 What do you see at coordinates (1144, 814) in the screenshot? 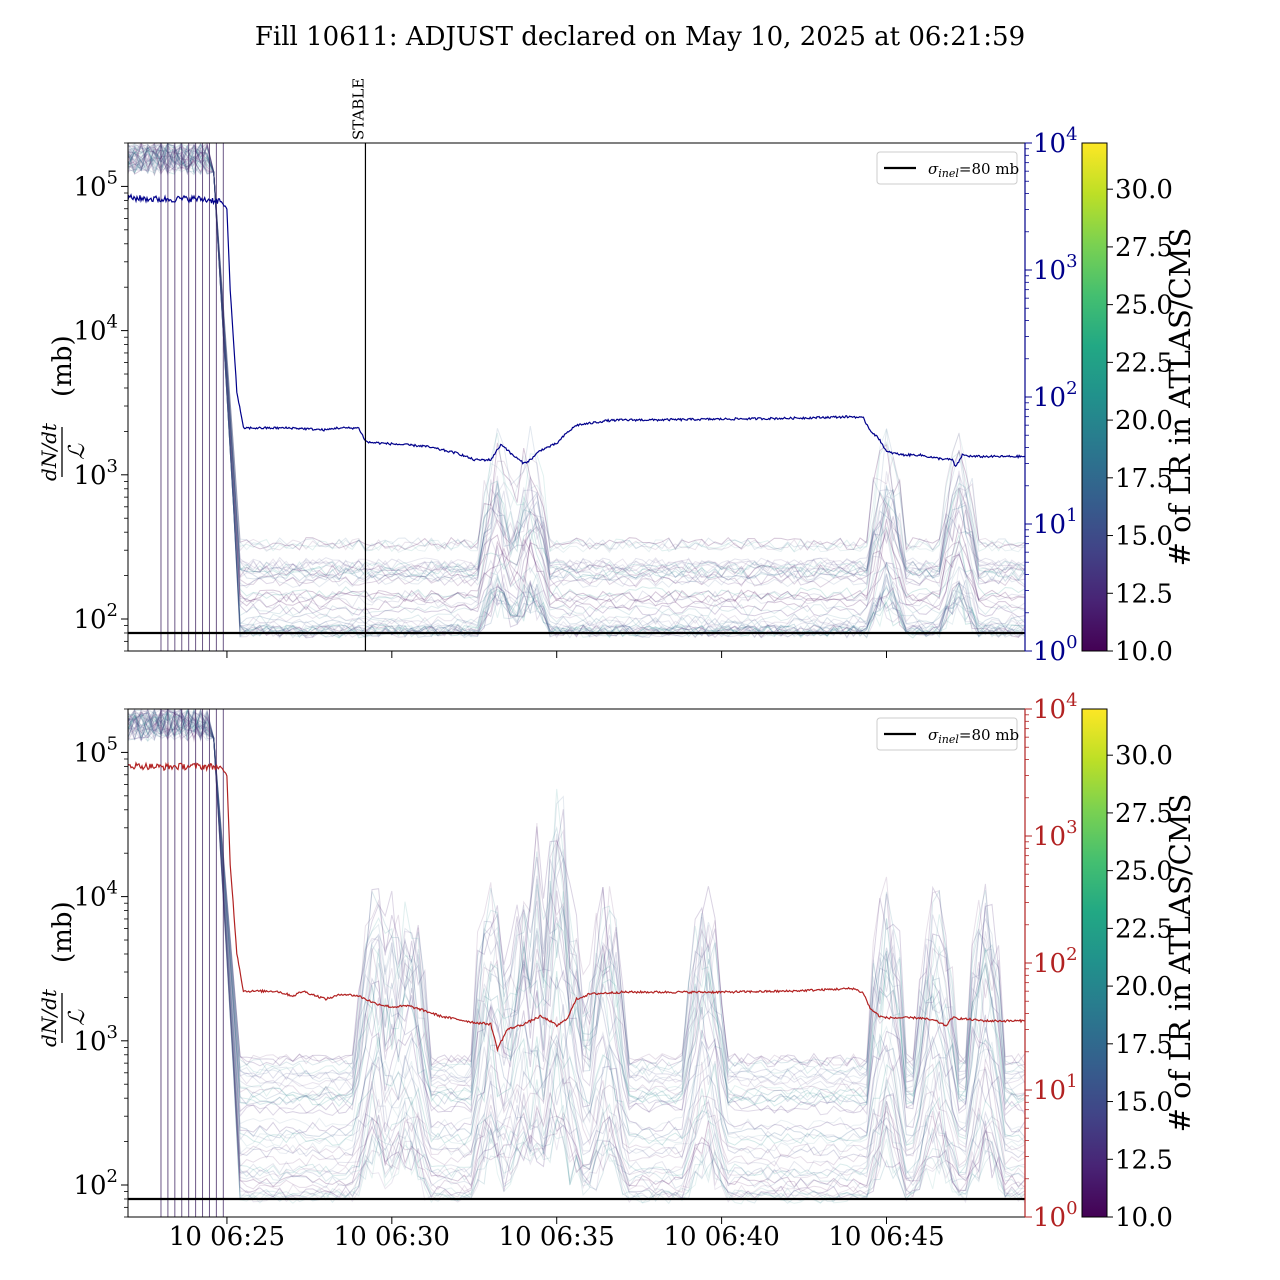
I see `colorbar-tick-label: 27.5` at bounding box center [1144, 814].